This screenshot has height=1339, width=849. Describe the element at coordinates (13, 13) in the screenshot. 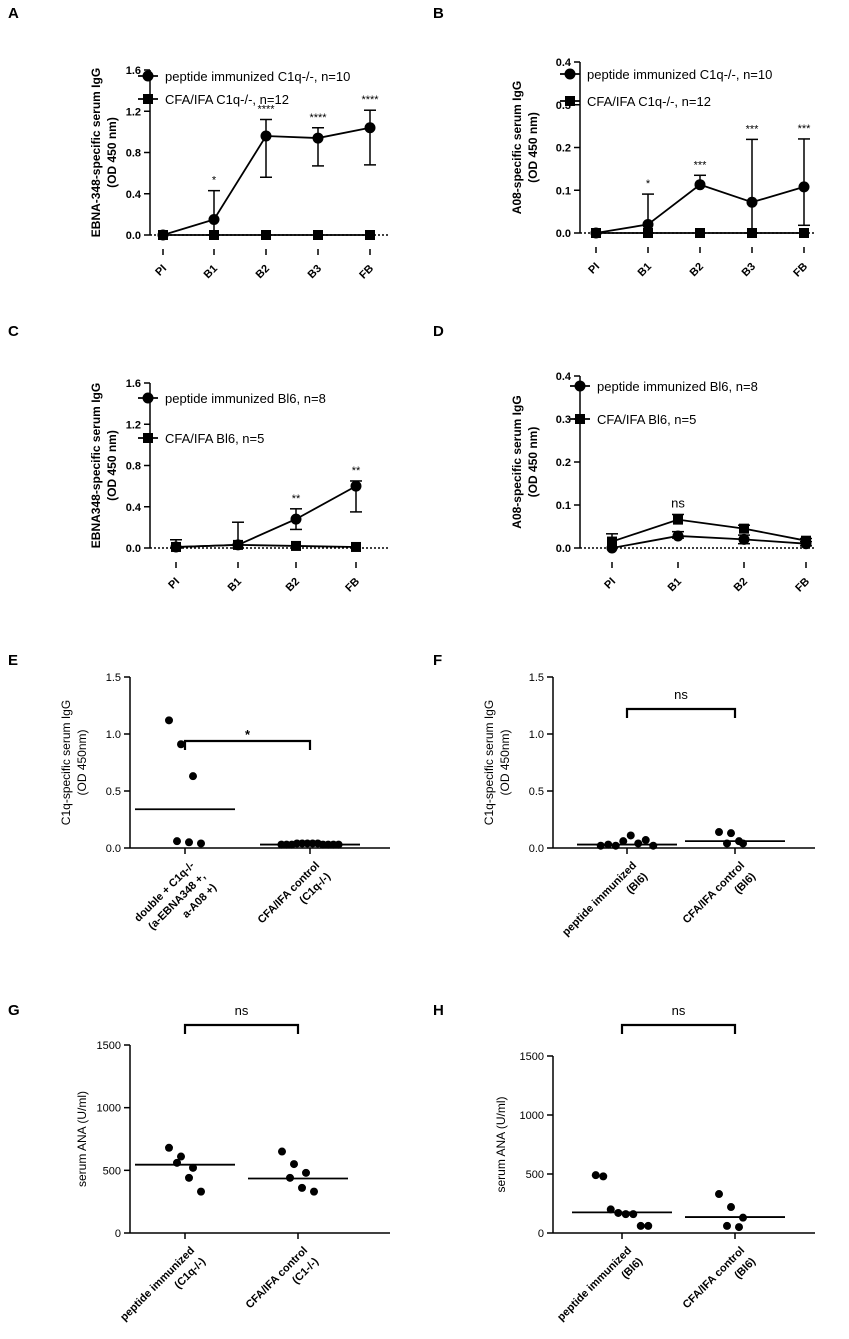

I see `panel-letter: A` at that location.